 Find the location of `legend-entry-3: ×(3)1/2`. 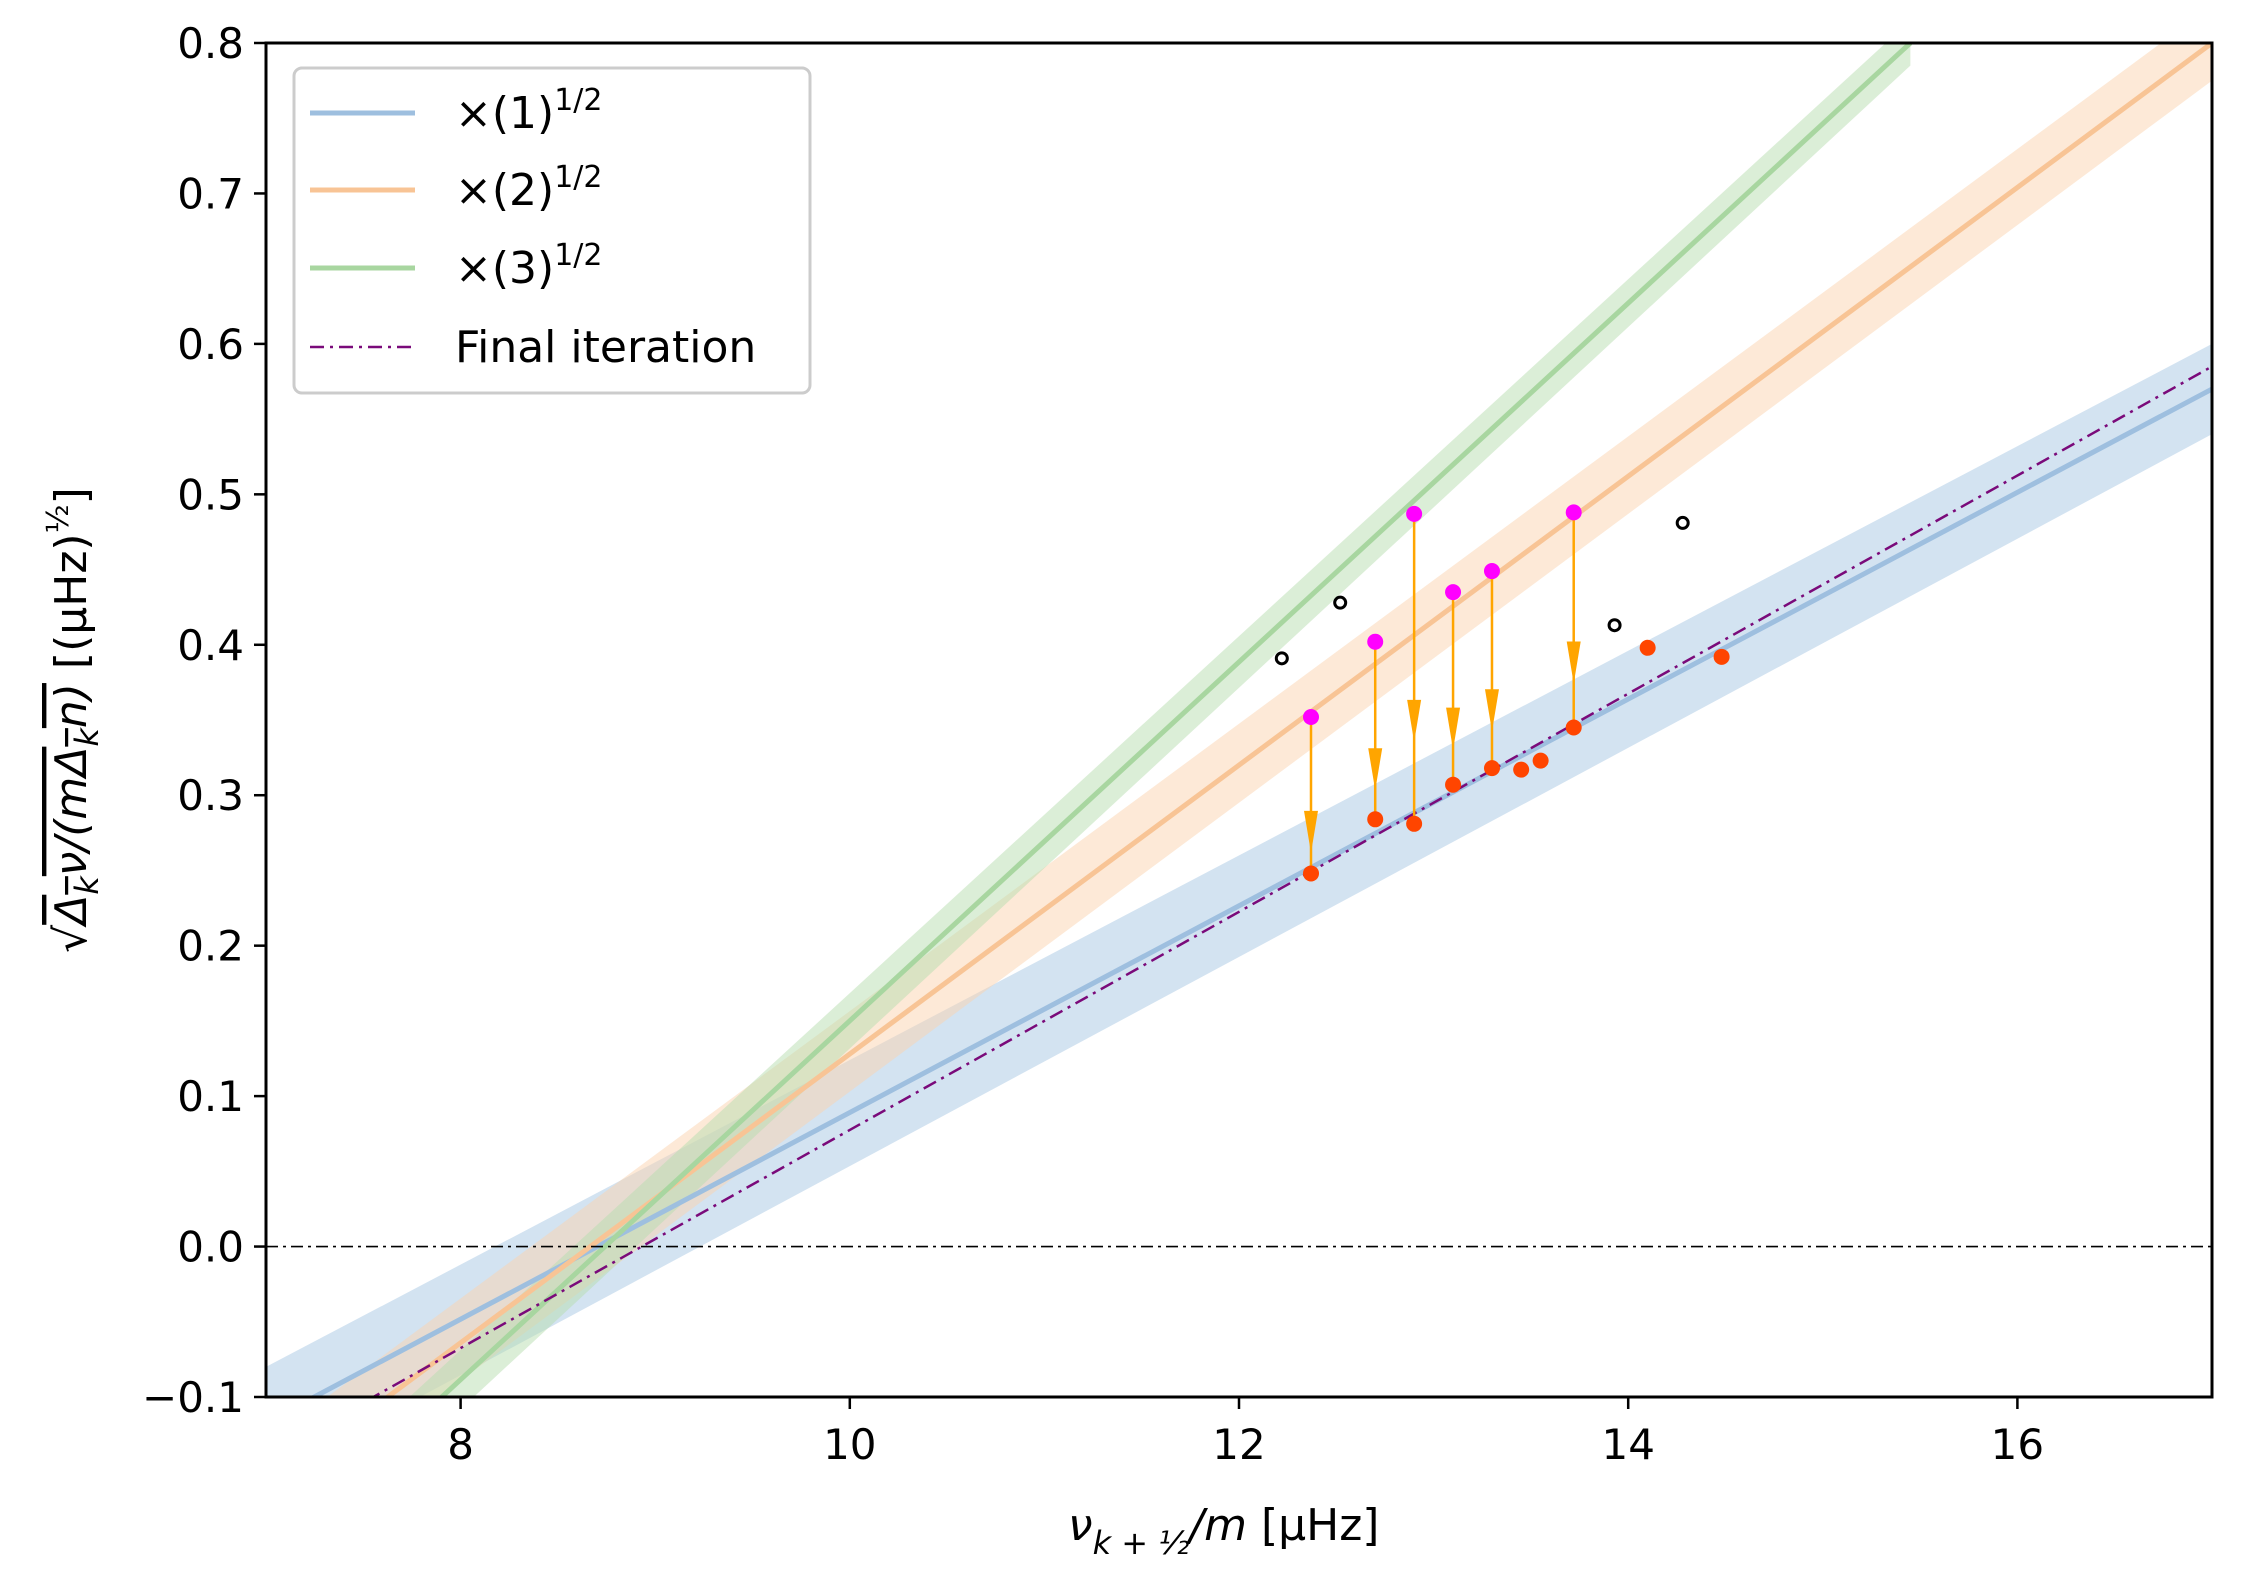

legend-entry-3: ×(3)1/2 is located at coordinates (456, 266).